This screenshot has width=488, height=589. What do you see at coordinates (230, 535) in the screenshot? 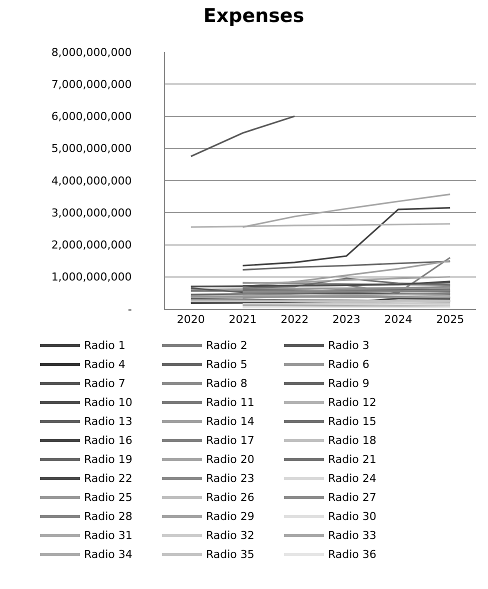
I see `legend-label: Radio 32` at bounding box center [230, 535].